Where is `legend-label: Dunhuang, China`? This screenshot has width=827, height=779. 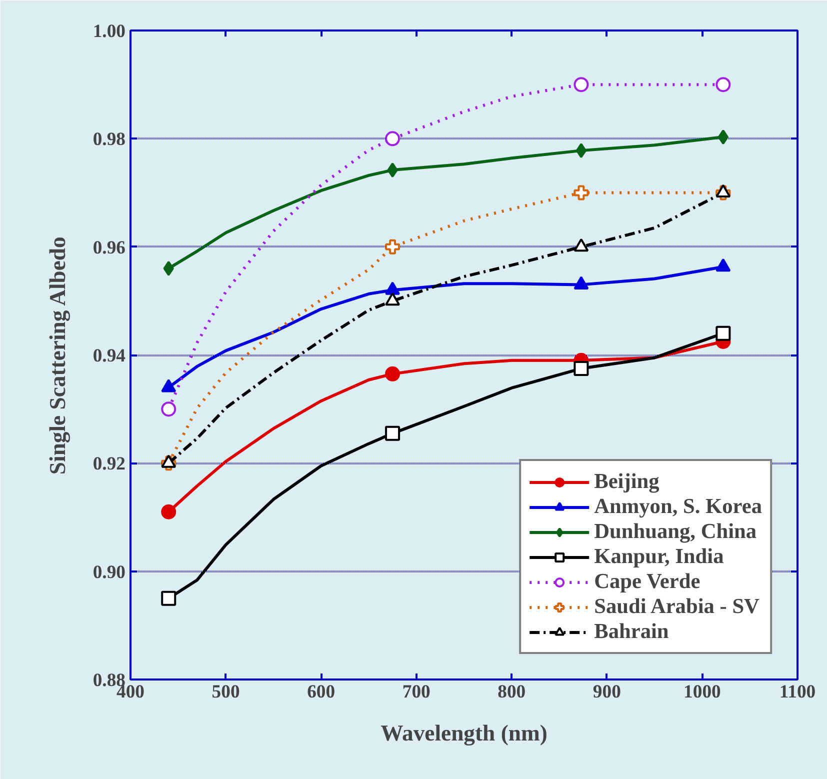
legend-label: Dunhuang, China is located at coordinates (675, 531).